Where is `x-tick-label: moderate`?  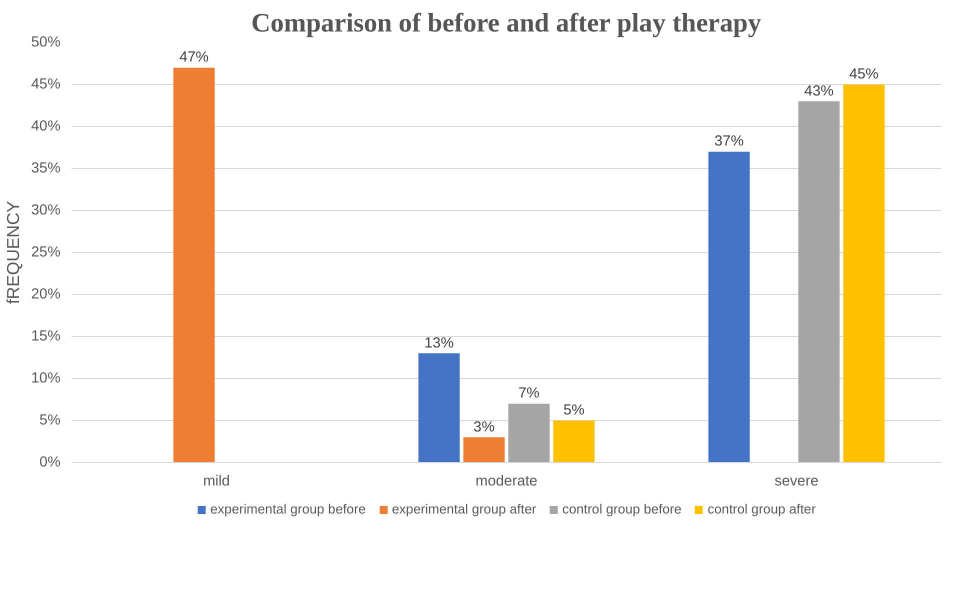 x-tick-label: moderate is located at coordinates (507, 482).